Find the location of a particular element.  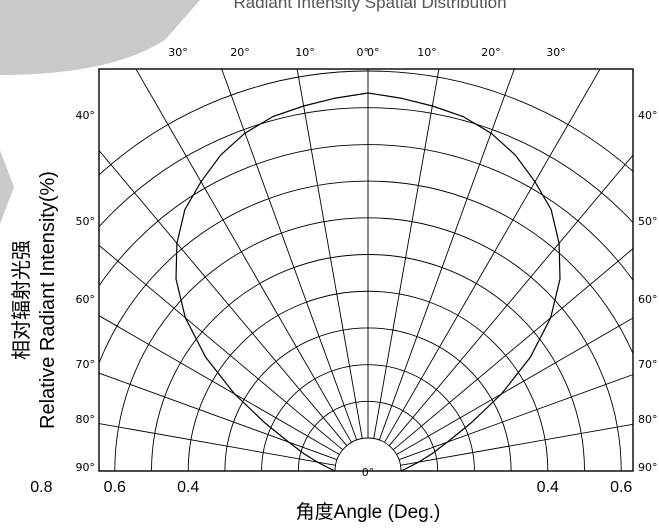

decorative-shape is located at coordinates (100, 37).